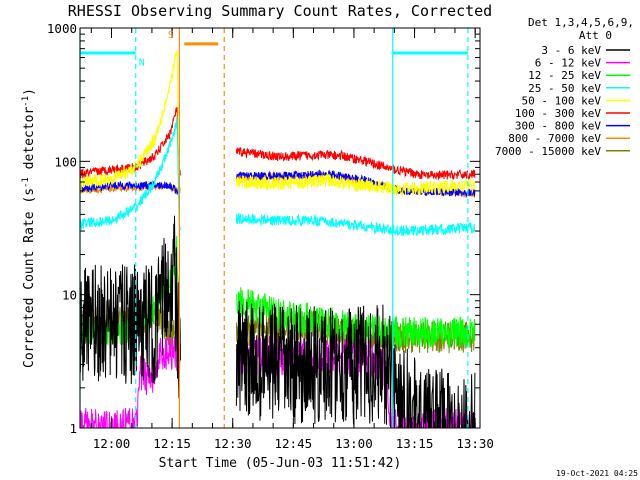  Describe the element at coordinates (69, 295) in the screenshot. I see `y-tick-label: 10` at that location.